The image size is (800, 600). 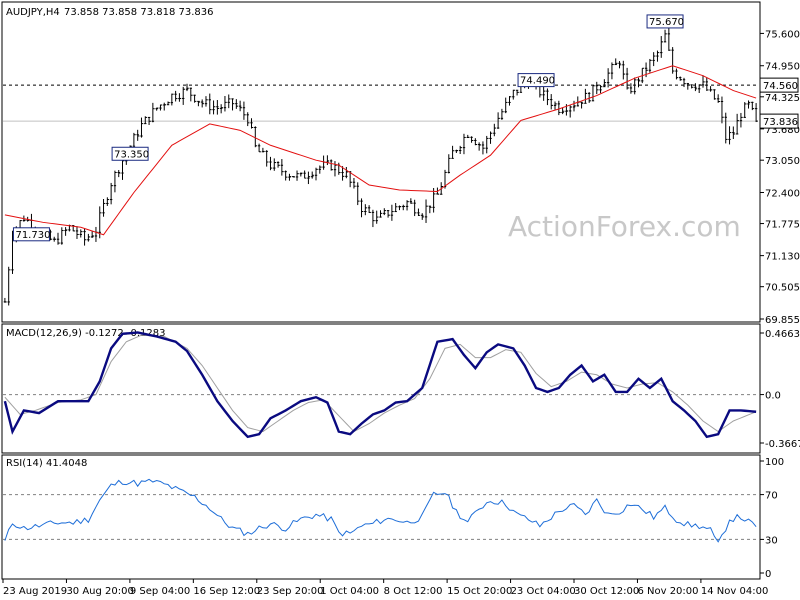 I want to click on x-tick-label: 6 Nov 20:00, so click(x=667, y=591).